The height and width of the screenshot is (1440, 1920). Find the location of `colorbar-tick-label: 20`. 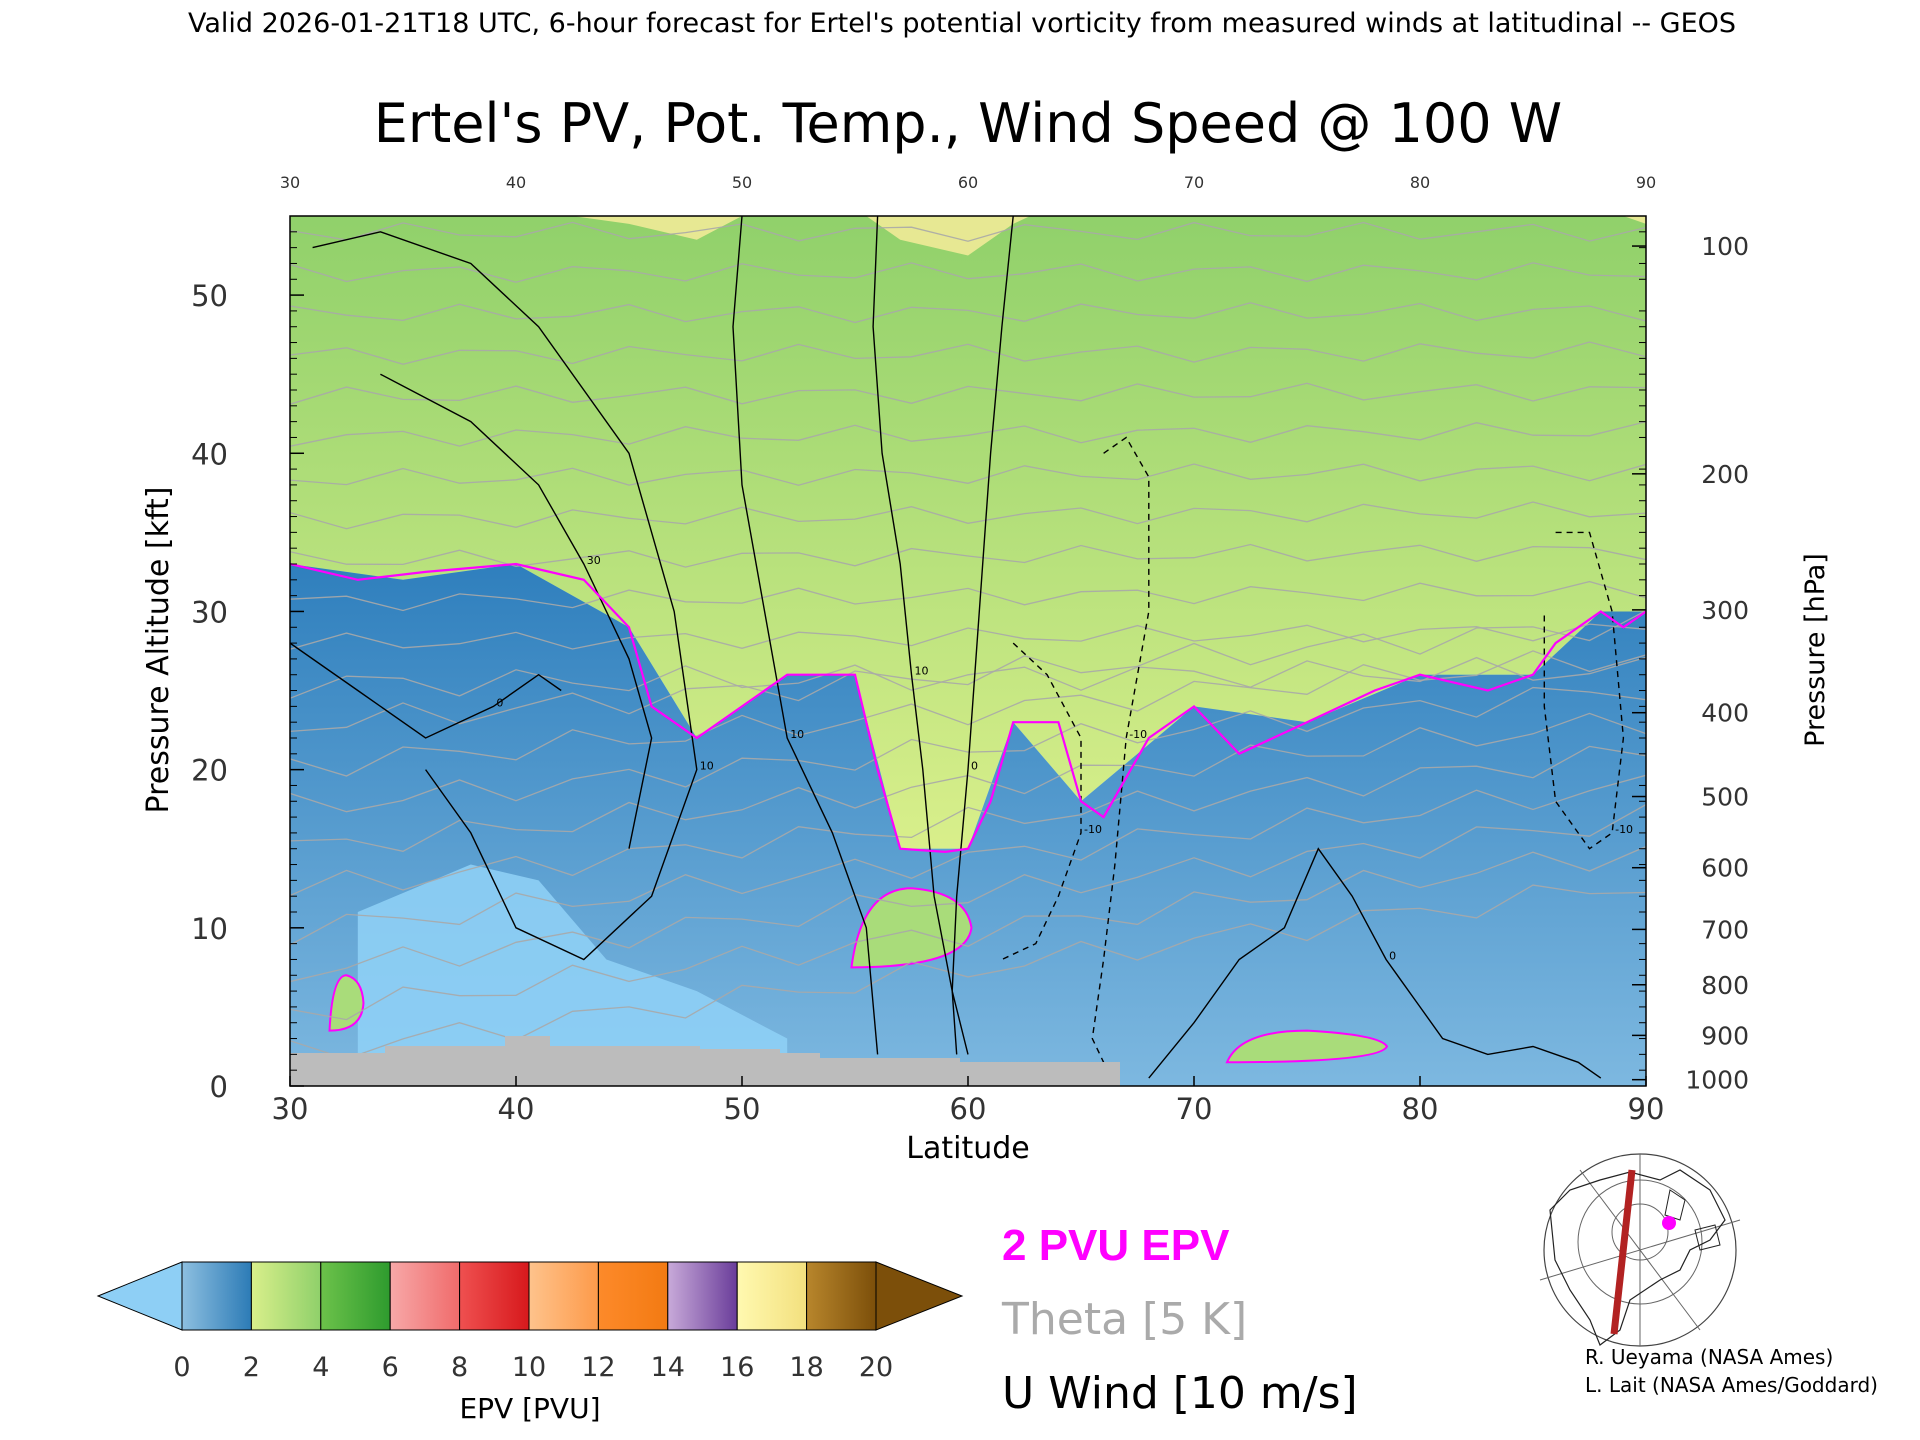

colorbar-tick-label: 20 is located at coordinates (876, 1367).